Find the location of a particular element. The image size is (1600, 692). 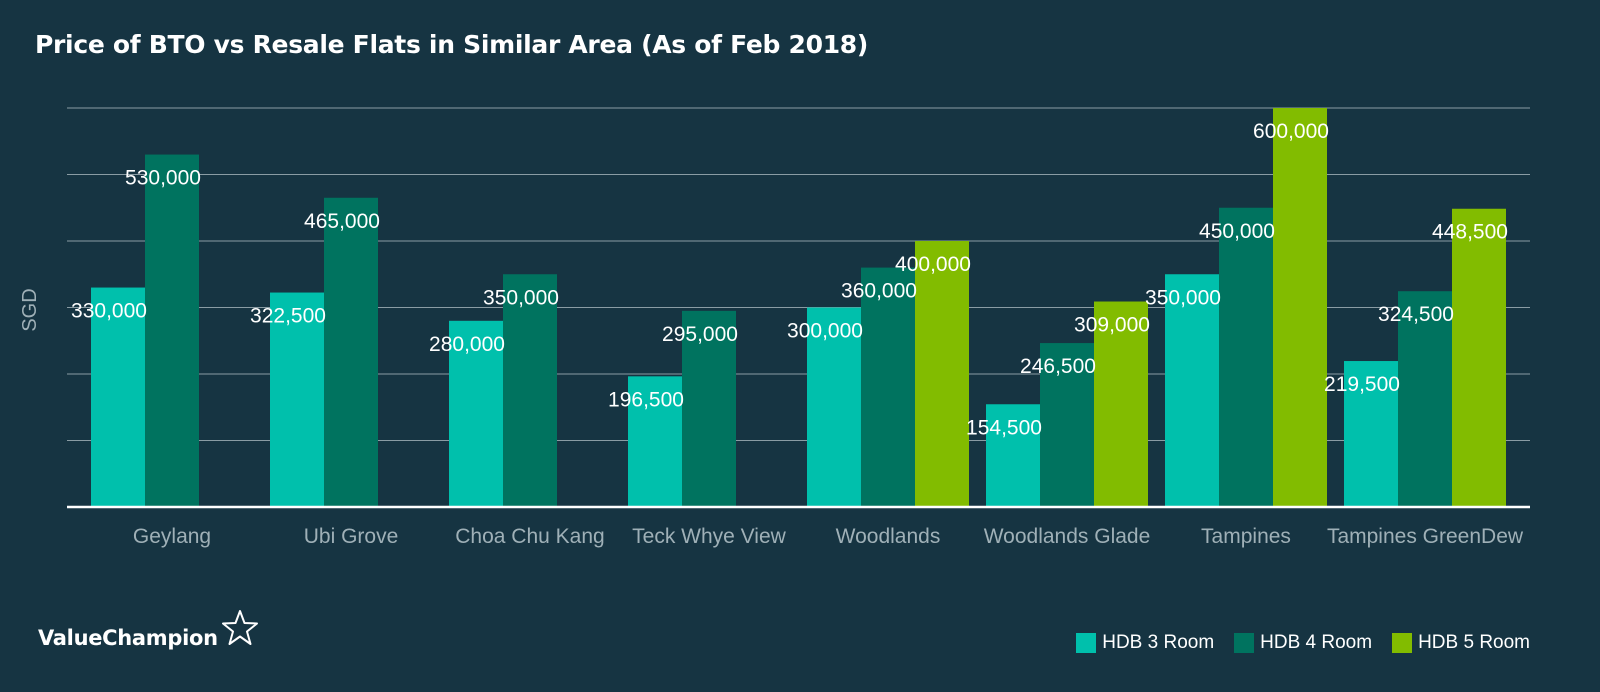

data-label: 219,500 is located at coordinates (1362, 384).